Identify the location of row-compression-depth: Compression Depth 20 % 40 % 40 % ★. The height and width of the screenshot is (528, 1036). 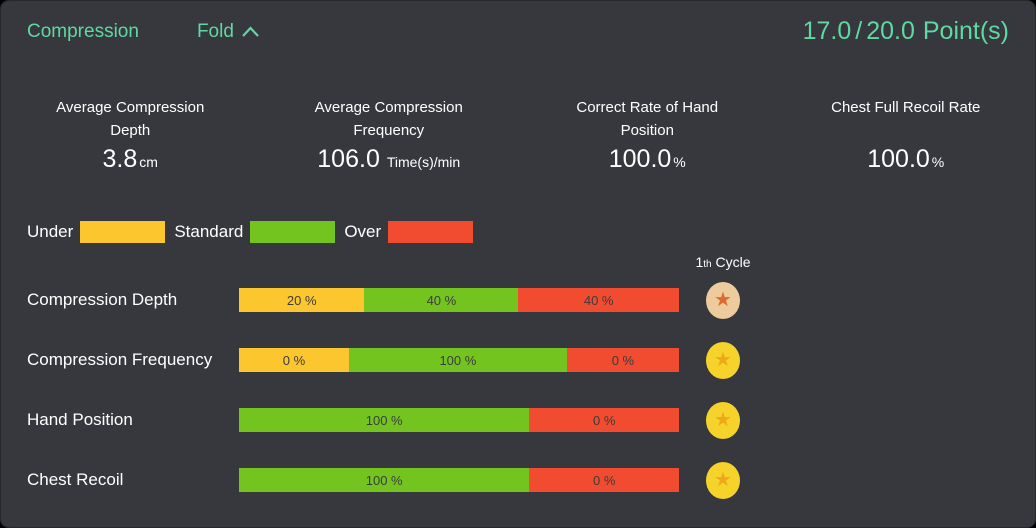
(518, 300).